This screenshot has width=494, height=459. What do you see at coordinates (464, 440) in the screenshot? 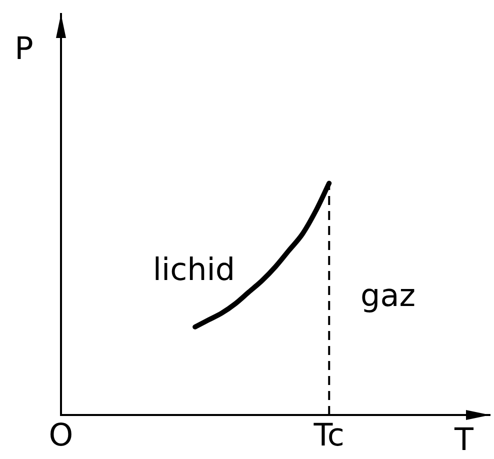
I see `x-axis-title: T` at bounding box center [464, 440].